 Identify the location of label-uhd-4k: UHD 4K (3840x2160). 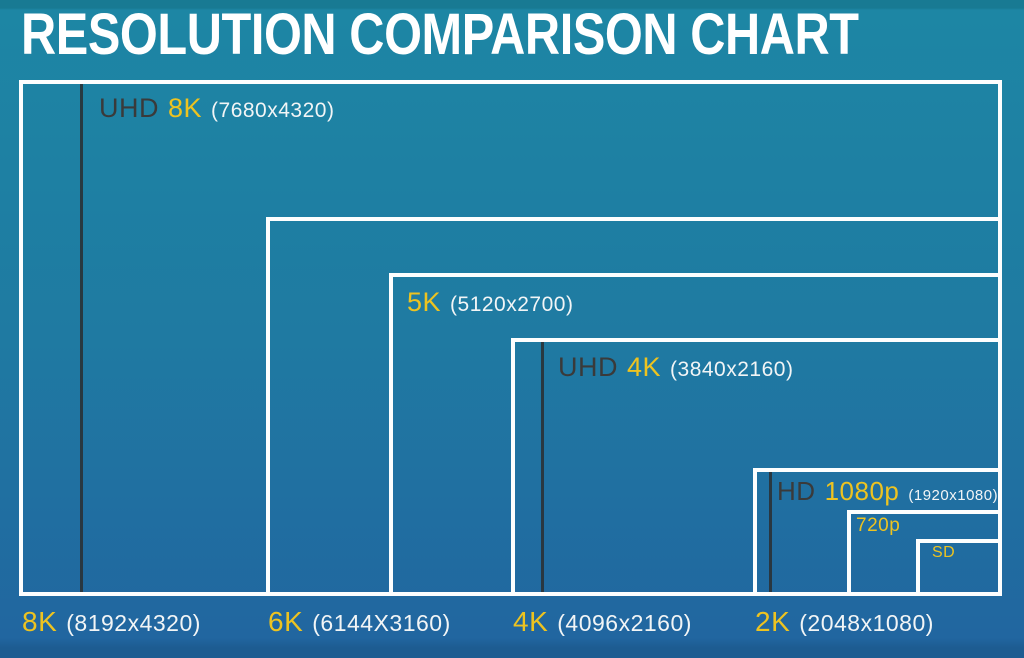
(675, 367).